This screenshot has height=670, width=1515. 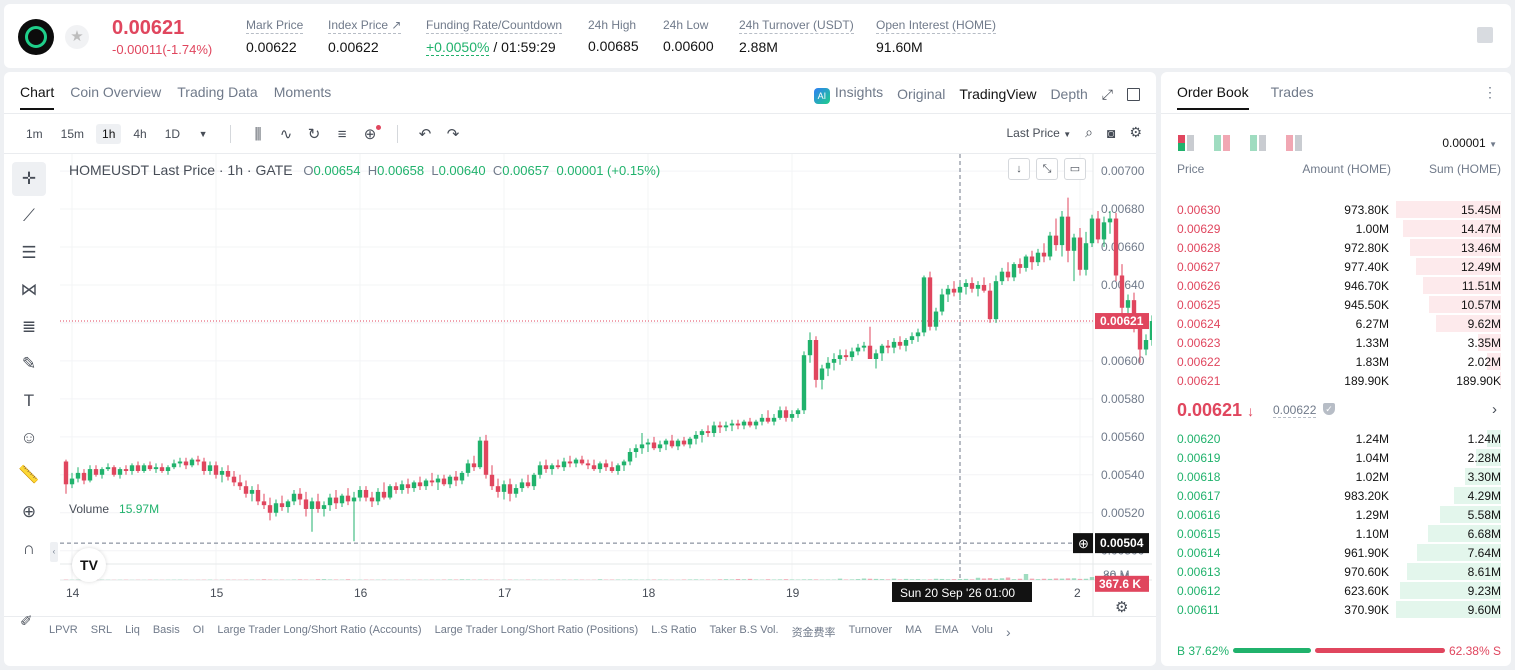 What do you see at coordinates (1336, 380) in the screenshot?
I see `ask-row: 0.00621 189.90K 189.90K` at bounding box center [1336, 380].